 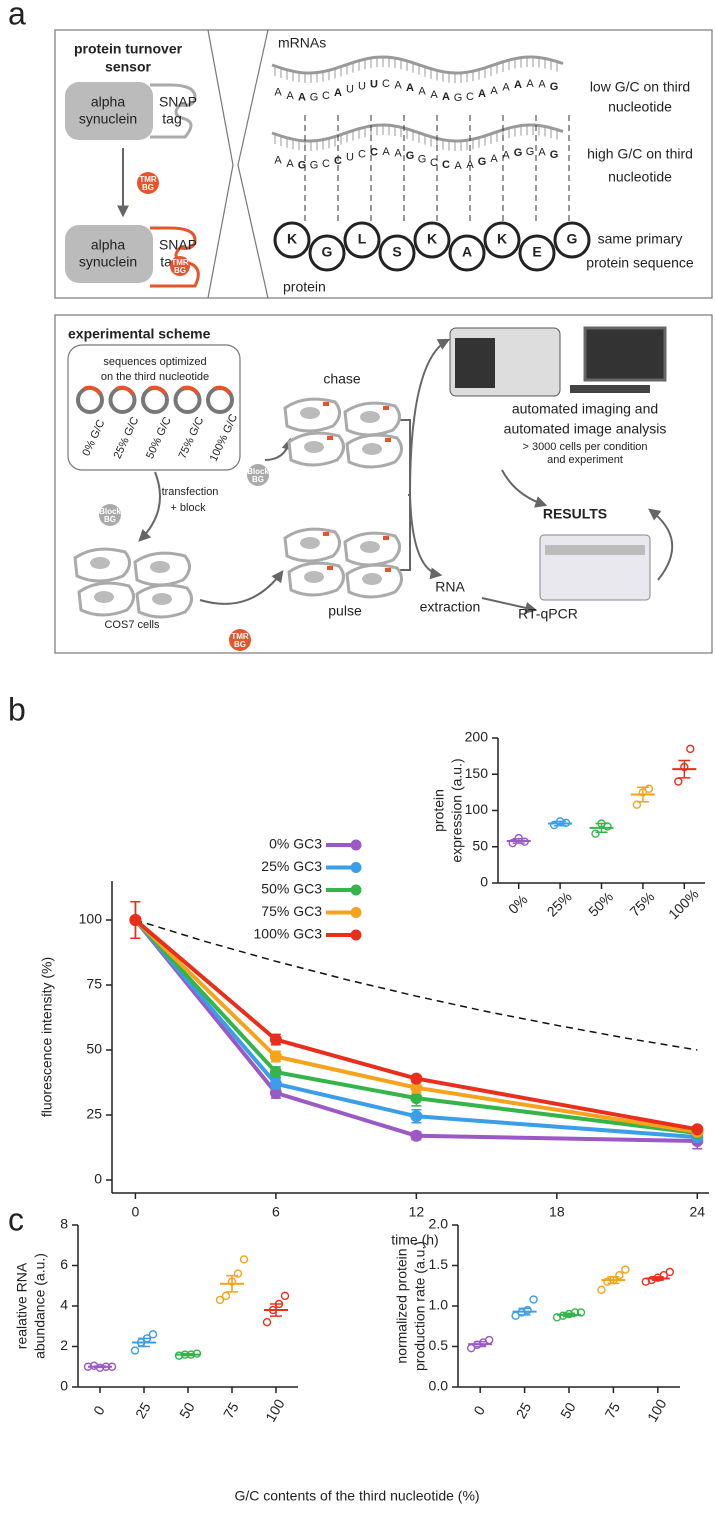 What do you see at coordinates (192, 438) in the screenshot?
I see `plasmid-label: 75% G/C` at bounding box center [192, 438].